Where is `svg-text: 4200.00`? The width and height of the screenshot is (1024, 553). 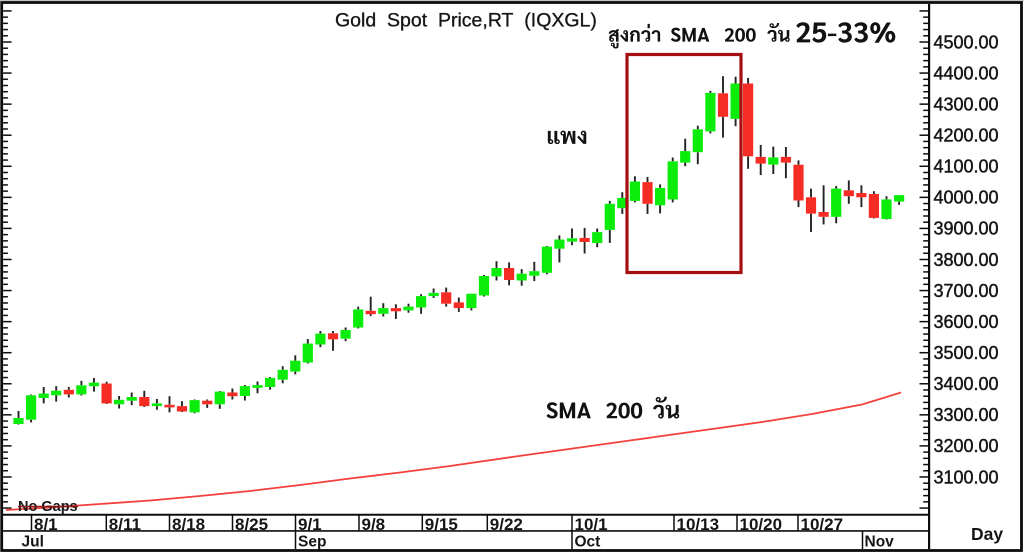
svg-text: 4200.00 is located at coordinates (966, 136).